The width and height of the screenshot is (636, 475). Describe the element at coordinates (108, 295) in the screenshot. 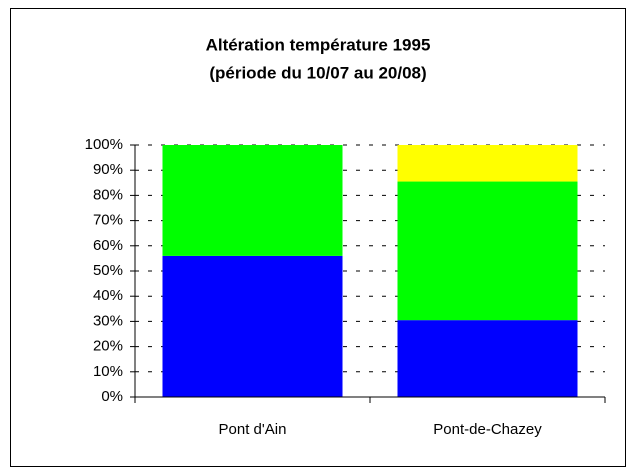

I see `y-tick-label: 40%` at that location.